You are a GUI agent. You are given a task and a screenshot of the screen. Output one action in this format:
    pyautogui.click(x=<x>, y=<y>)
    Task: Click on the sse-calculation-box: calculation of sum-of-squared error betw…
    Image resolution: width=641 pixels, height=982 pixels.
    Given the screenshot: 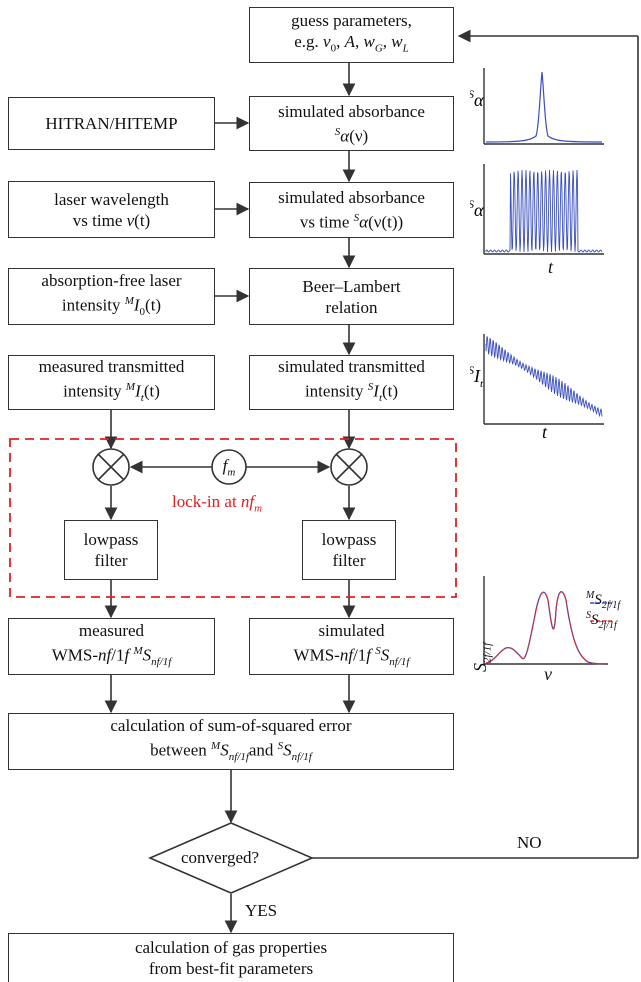 What is the action you would take?
    pyautogui.click(x=231, y=741)
    